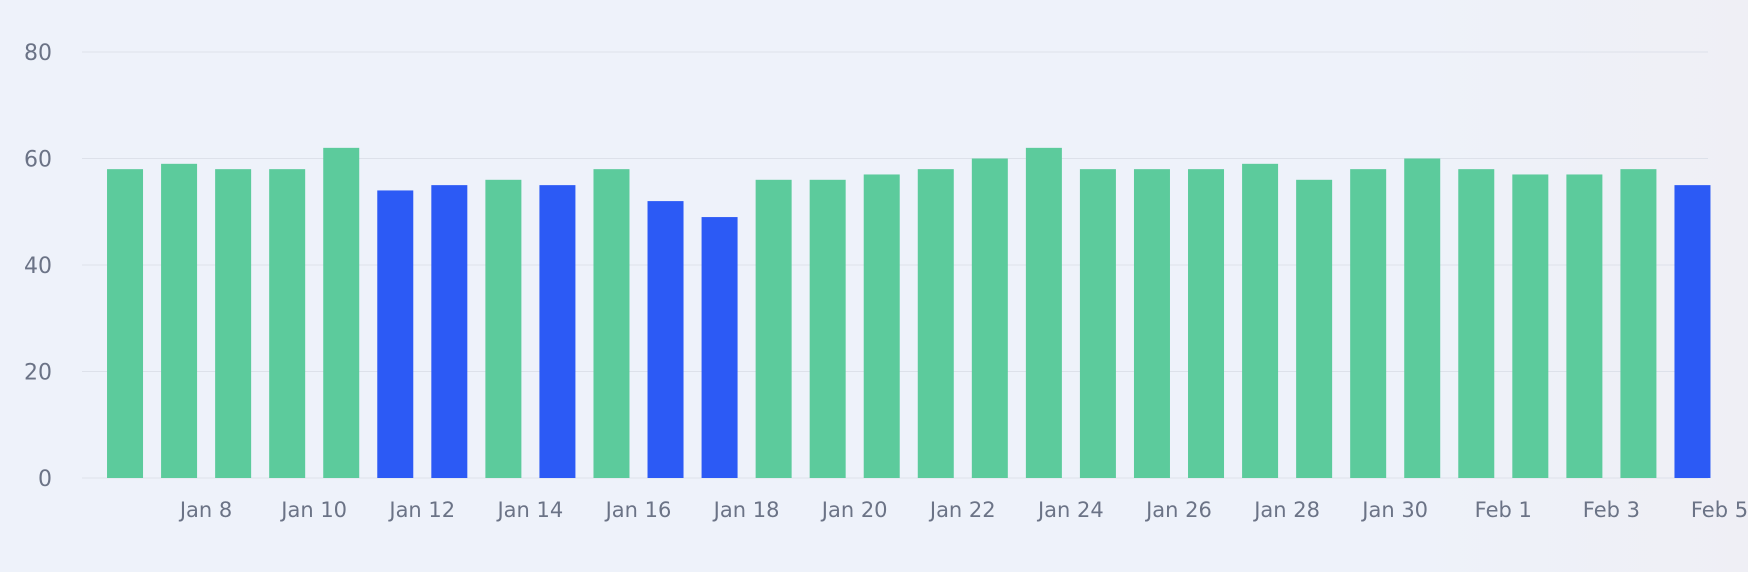  Describe the element at coordinates (1611, 510) in the screenshot. I see `x-tick-label: Feb 3` at that location.